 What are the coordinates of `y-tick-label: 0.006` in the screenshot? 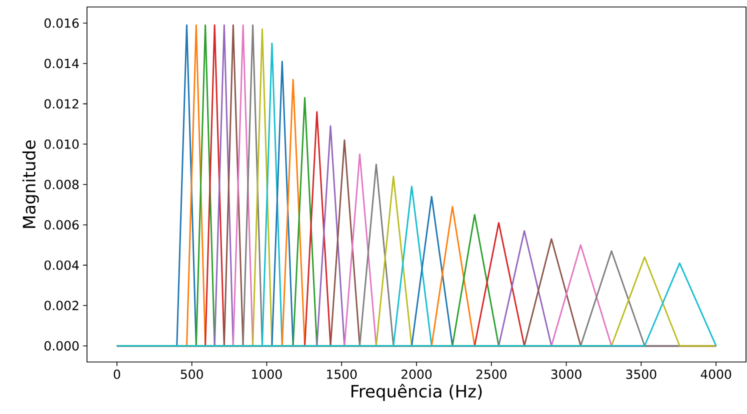 It's located at (61, 225).